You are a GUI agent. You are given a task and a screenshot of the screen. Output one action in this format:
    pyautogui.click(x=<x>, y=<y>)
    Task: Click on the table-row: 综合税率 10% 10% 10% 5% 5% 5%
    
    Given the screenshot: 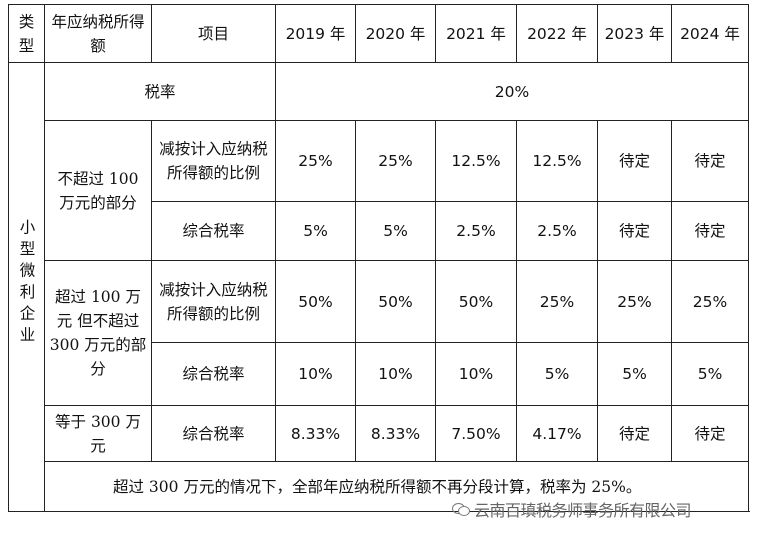 What is the action you would take?
    pyautogui.click(x=379, y=374)
    